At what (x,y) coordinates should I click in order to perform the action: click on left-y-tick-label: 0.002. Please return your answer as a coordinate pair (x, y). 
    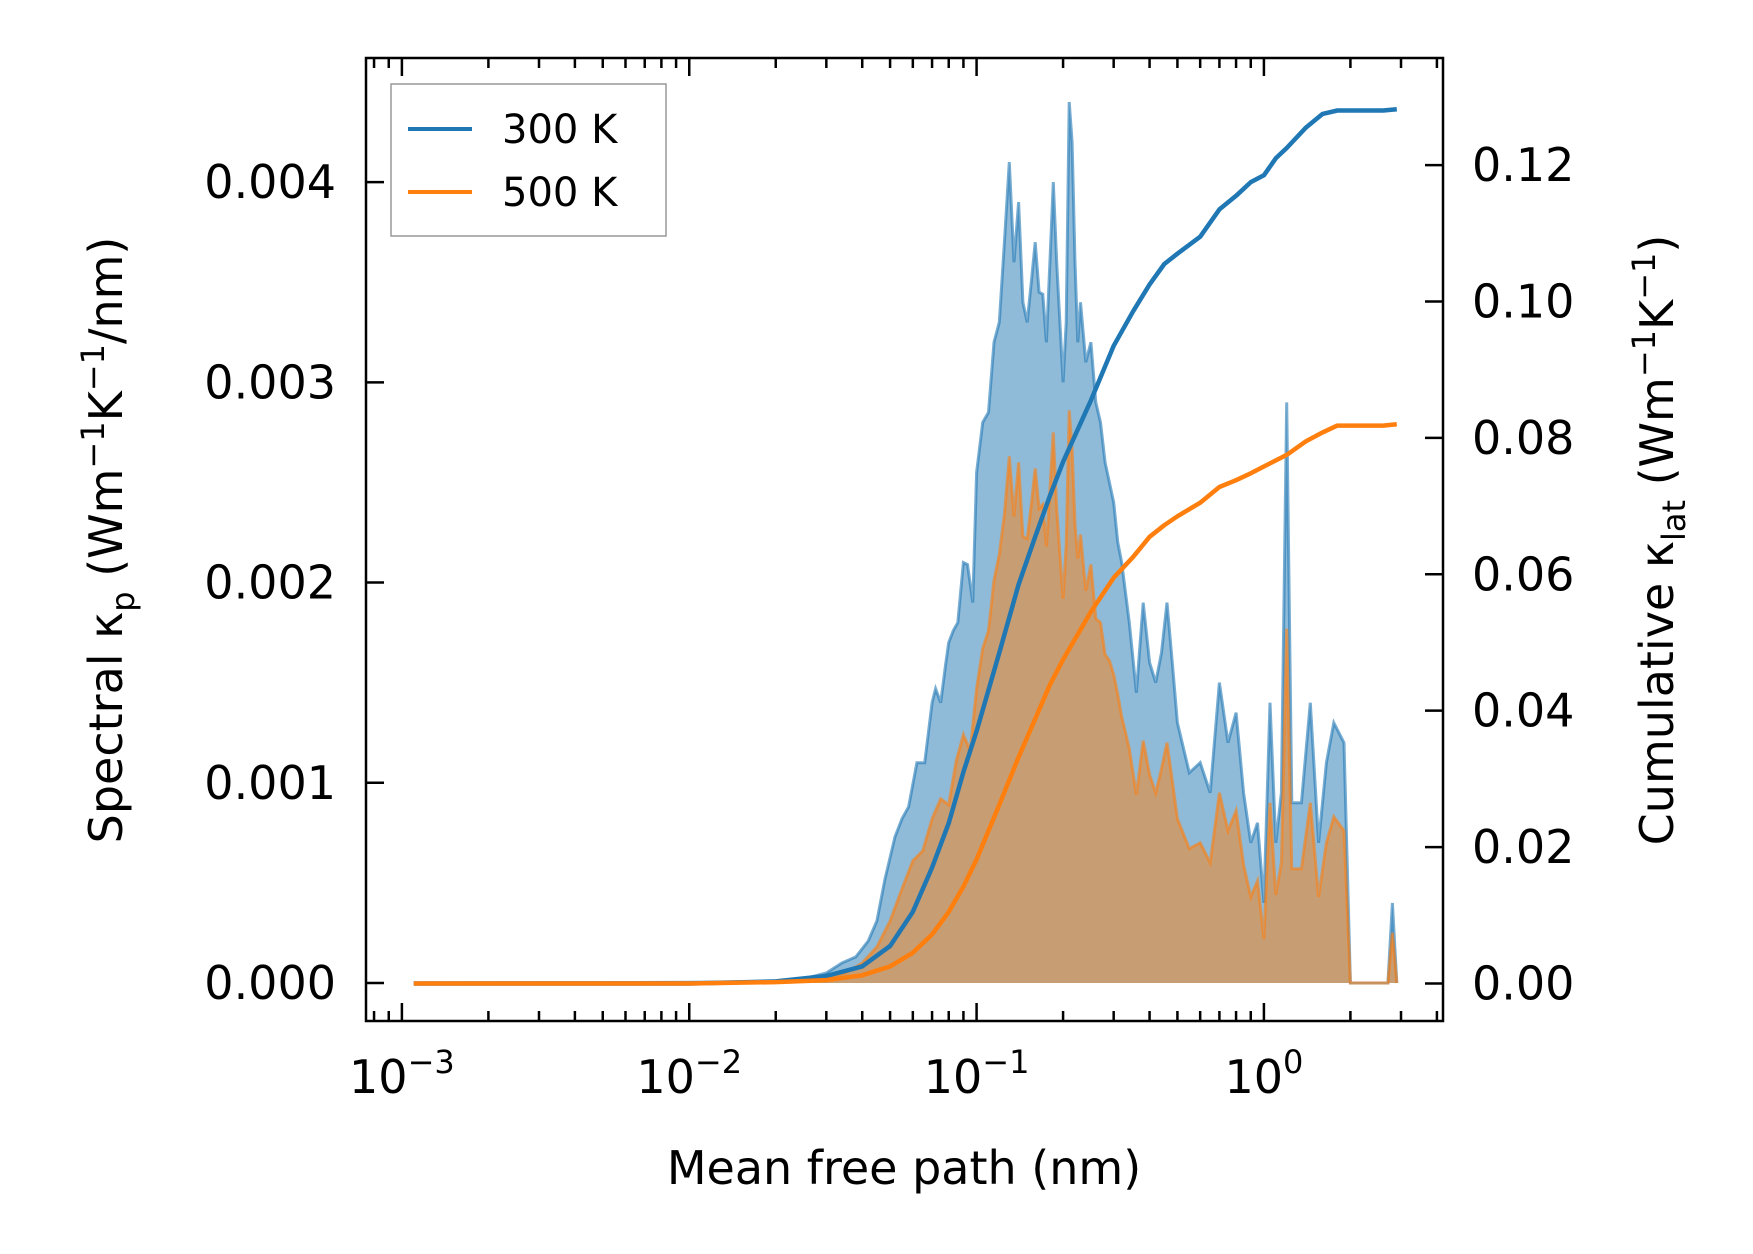
    Looking at the image, I should click on (270, 583).